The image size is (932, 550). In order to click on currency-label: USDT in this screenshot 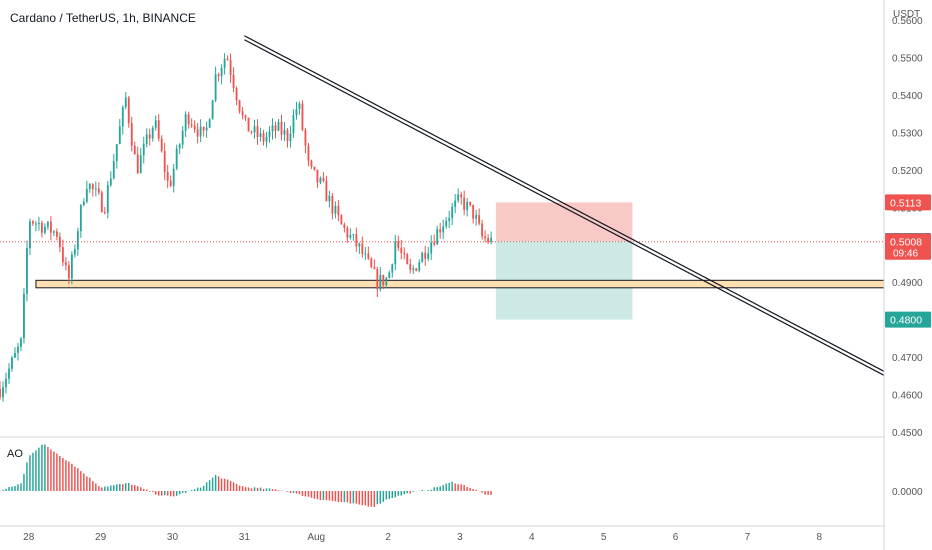, I will do `click(907, 14)`.